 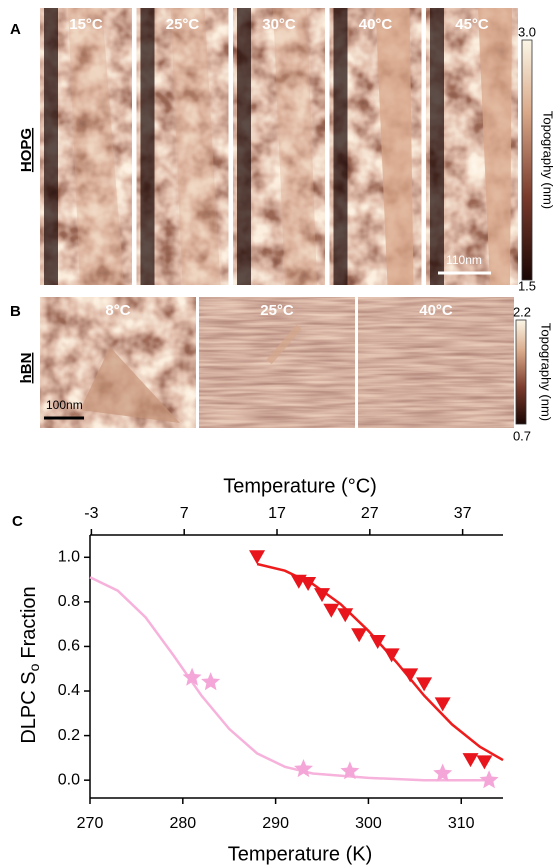 What do you see at coordinates (368, 823) in the screenshot?
I see `x-tick-label: 300` at bounding box center [368, 823].